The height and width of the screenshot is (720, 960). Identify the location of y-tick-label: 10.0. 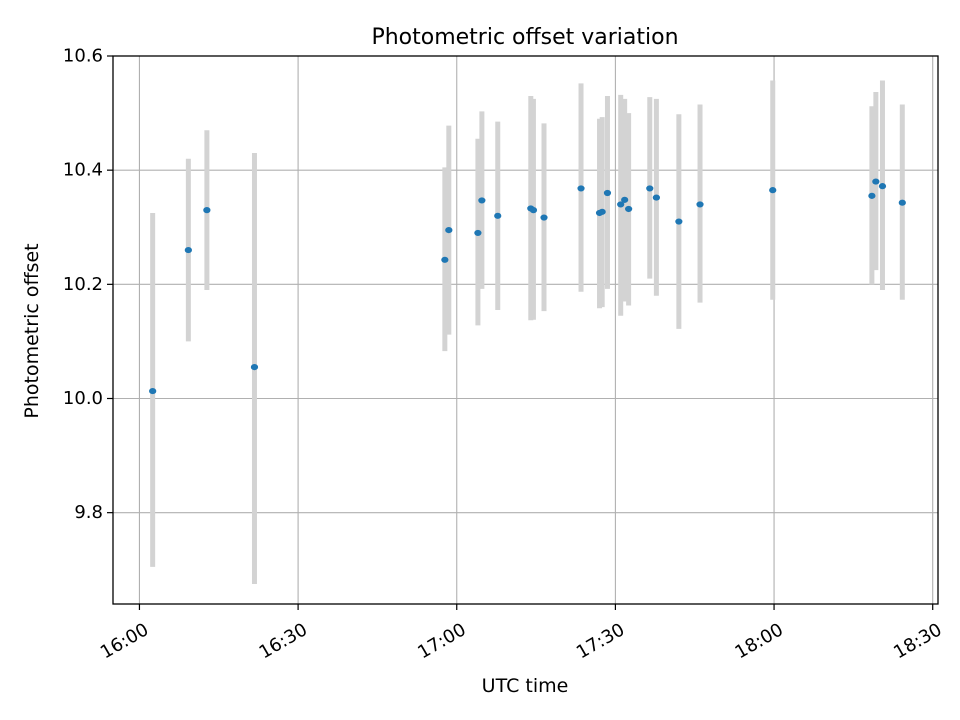
(83, 398).